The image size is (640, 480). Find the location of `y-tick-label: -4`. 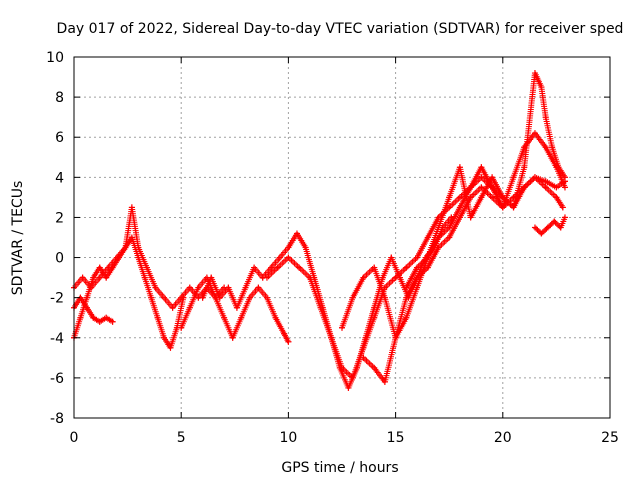

y-tick-label: -4 is located at coordinates (57, 339).